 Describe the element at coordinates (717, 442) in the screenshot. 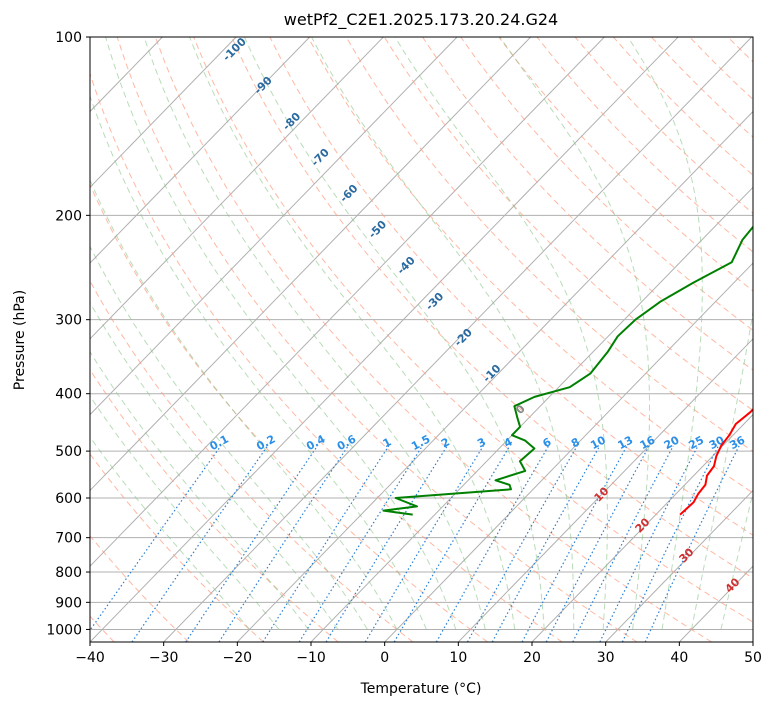

I see `mixing-ratio-label: 30` at that location.